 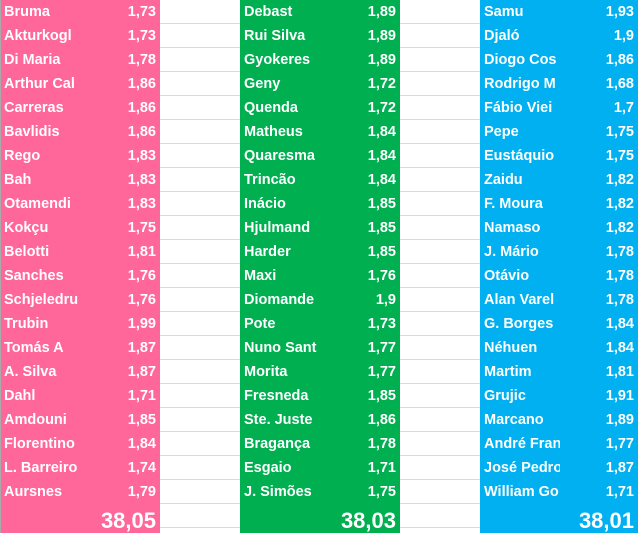 I want to click on player-name-cell: Fresneda, so click(x=276, y=396).